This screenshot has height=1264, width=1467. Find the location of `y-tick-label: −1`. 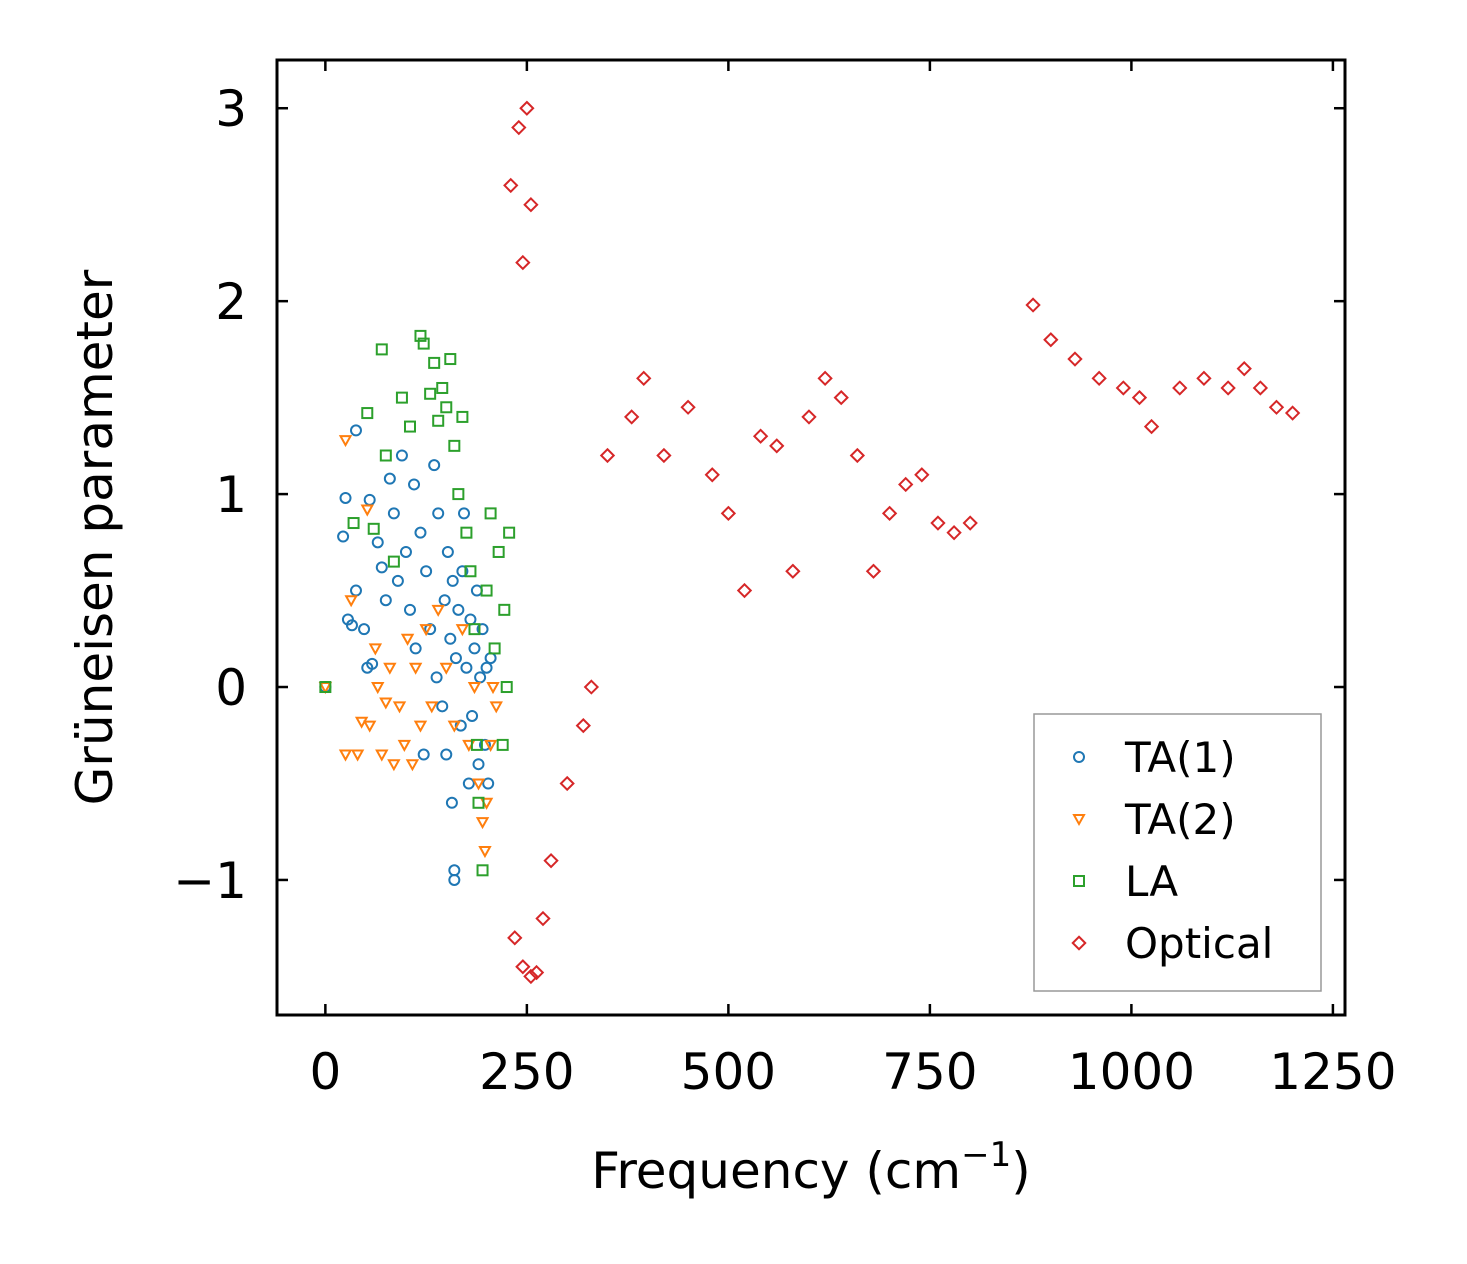

y-tick-label: −1 is located at coordinates (210, 881).